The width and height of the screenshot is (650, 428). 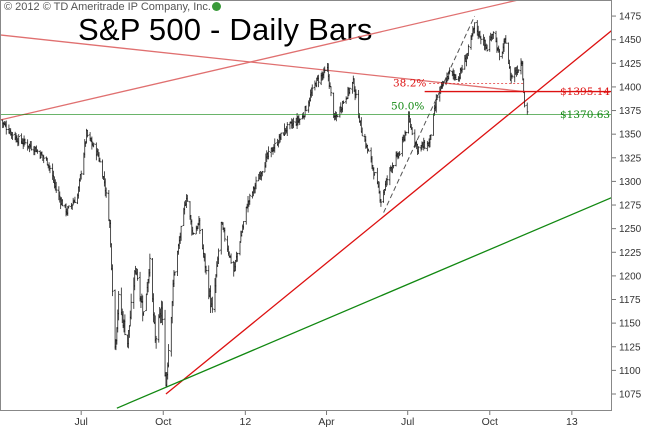 I want to click on y-tick-label: 1450, so click(x=630, y=40).